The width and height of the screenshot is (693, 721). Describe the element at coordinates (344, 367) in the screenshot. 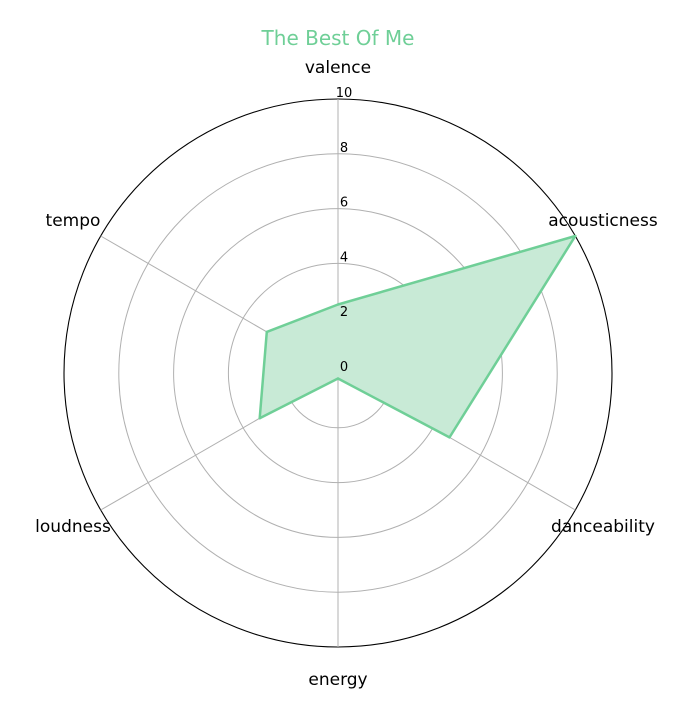

I see `radial-tick-label: 0` at that location.